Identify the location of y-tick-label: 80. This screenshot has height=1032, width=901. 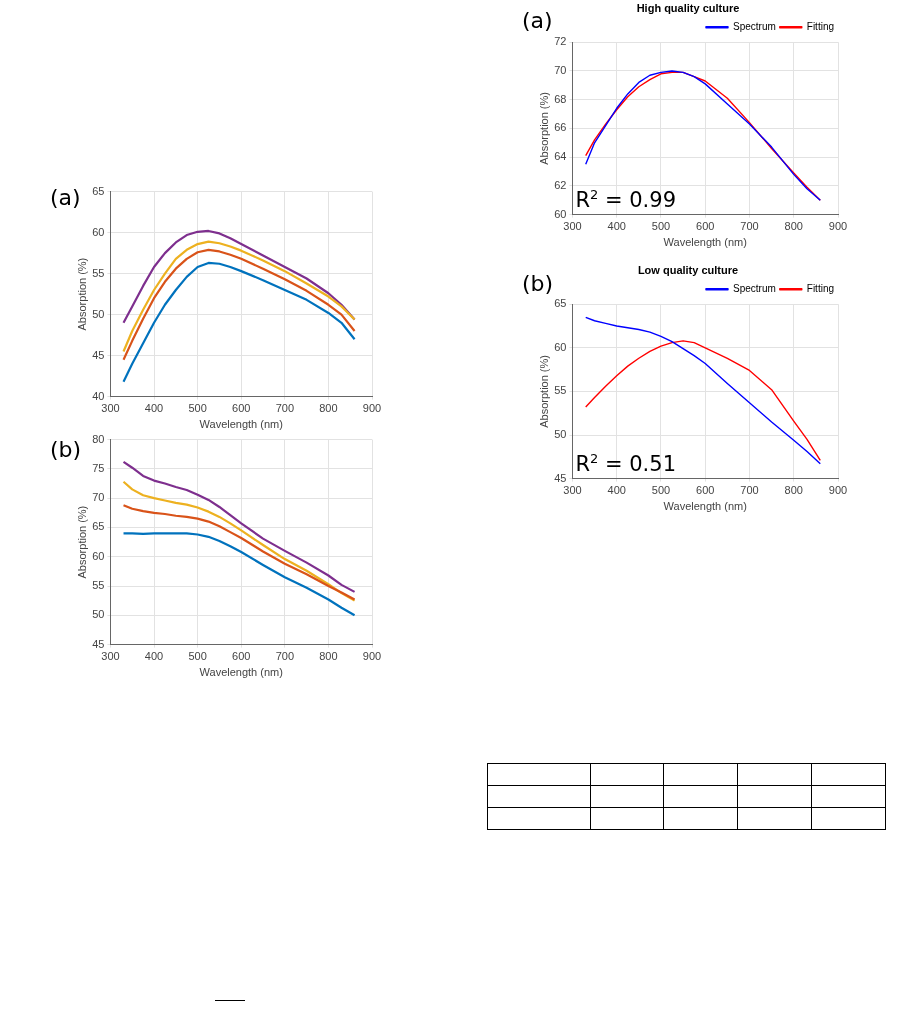
(98, 438).